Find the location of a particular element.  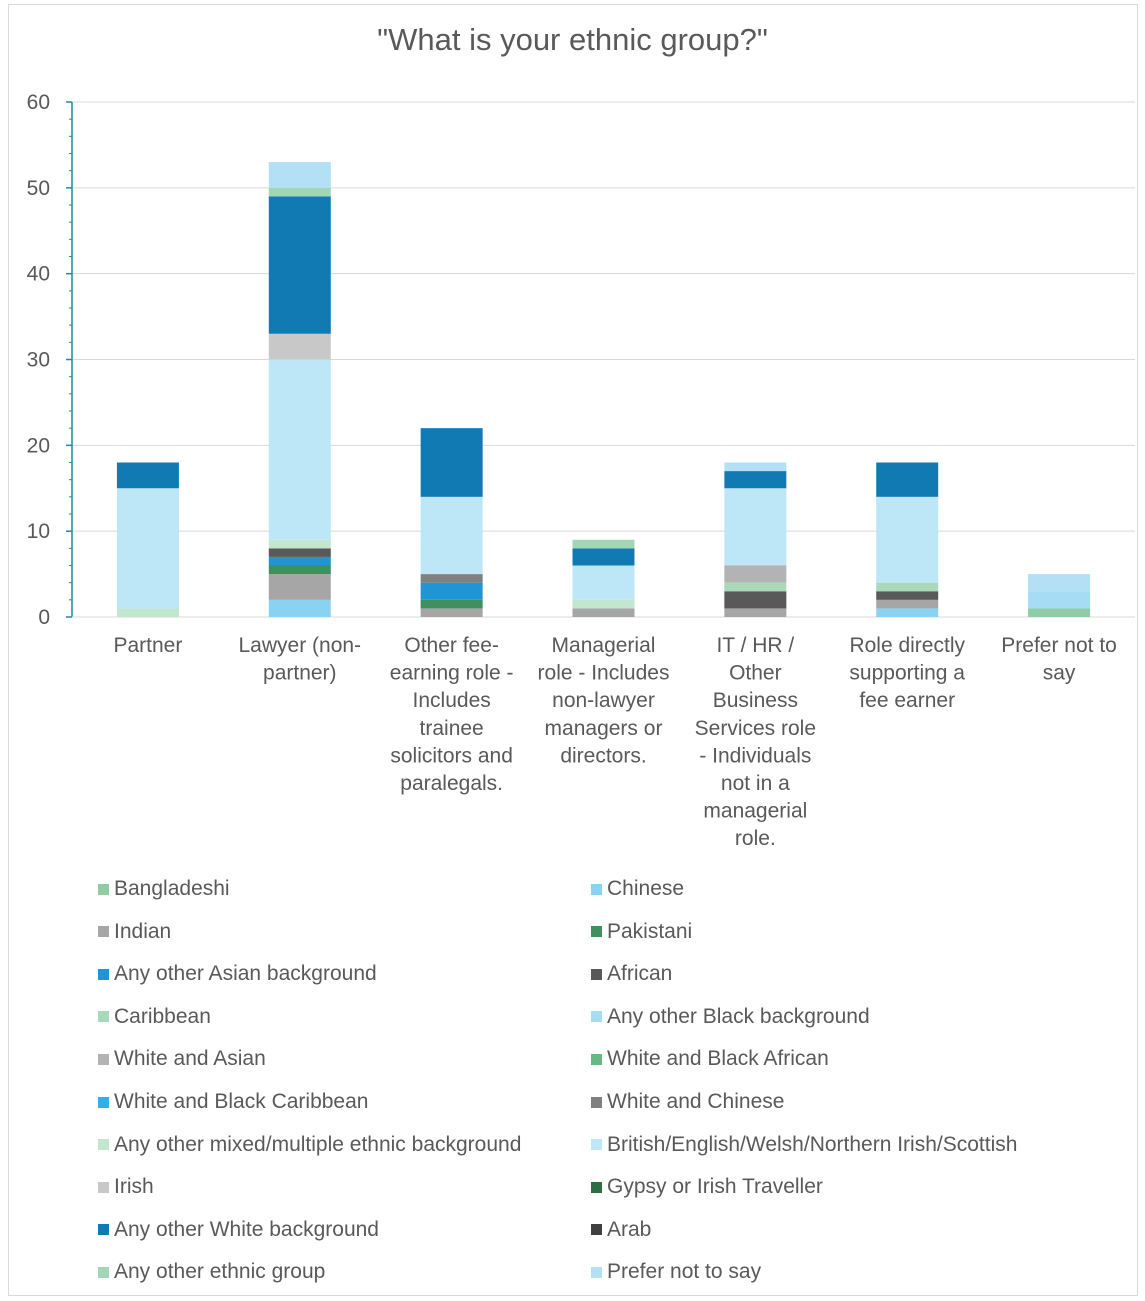

legend-label: Any other White background is located at coordinates (246, 1229).